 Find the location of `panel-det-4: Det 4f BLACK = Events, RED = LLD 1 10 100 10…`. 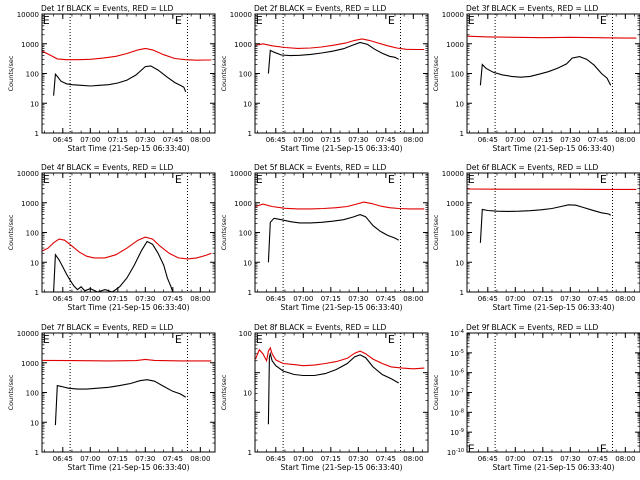

panel-det-4: Det 4f BLACK = Events, RED = LLD 1 10 100 10… is located at coordinates (111, 237).